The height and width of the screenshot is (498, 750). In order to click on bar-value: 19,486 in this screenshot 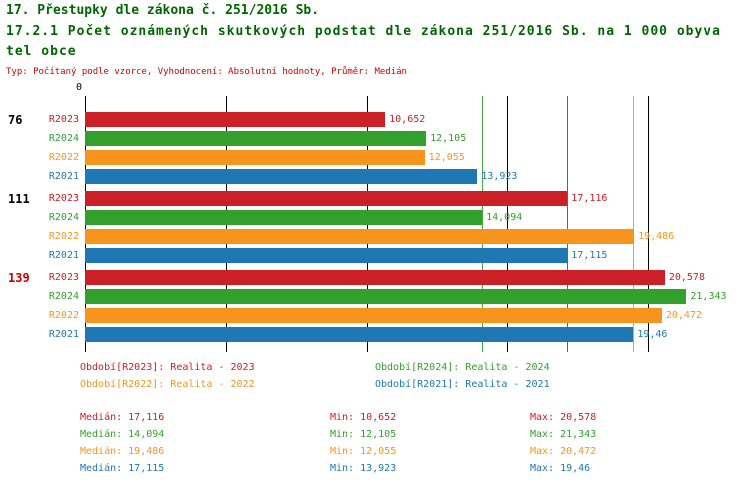, I will do `click(656, 236)`.